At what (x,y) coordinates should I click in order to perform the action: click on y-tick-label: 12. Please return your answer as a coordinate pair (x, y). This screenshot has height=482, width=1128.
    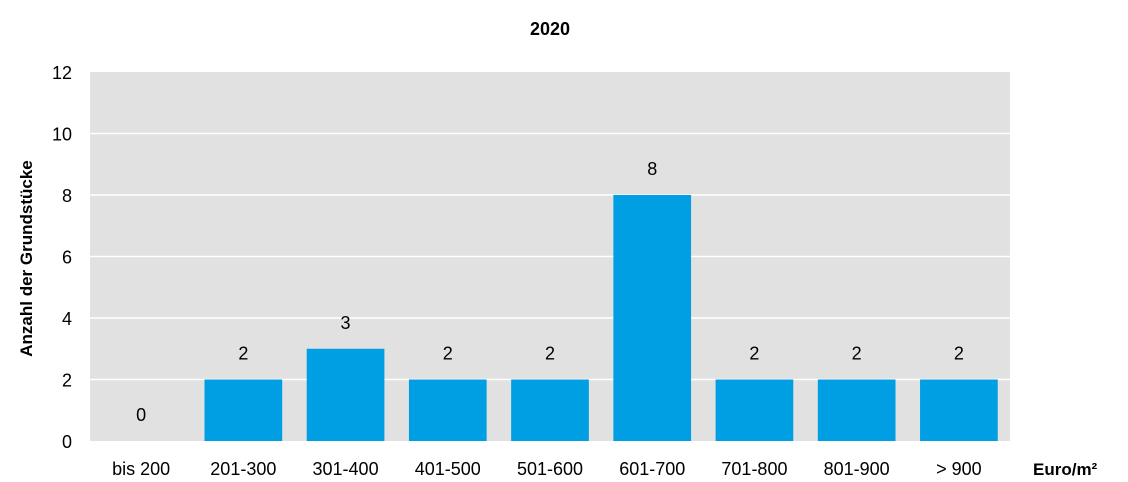
    Looking at the image, I should click on (62, 73).